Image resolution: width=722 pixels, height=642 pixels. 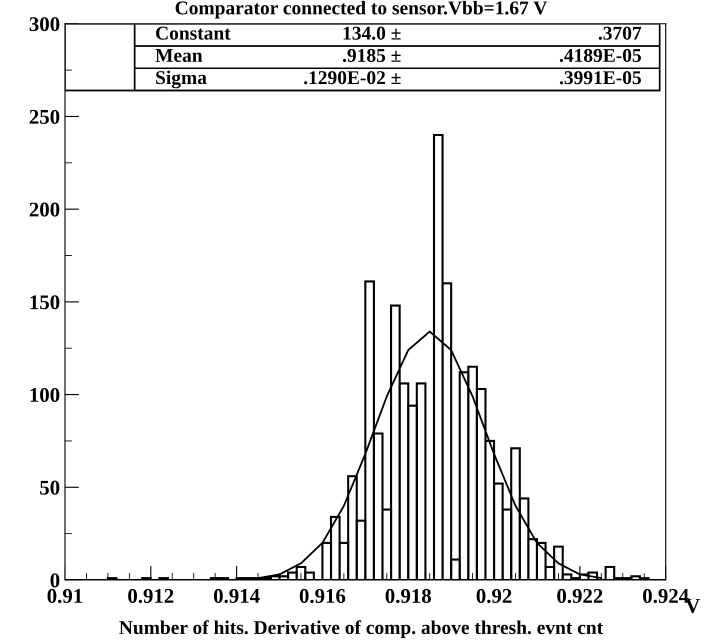 What do you see at coordinates (45, 24) in the screenshot?
I see `y-tick-label: 300` at bounding box center [45, 24].